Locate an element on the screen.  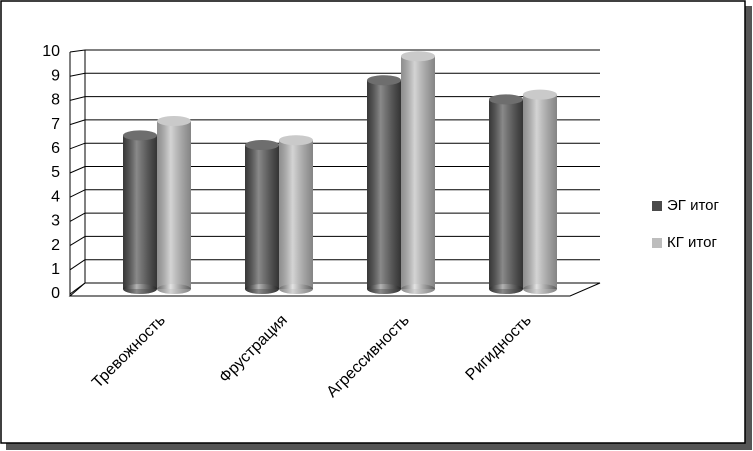
legend-label: ЭГ итог is located at coordinates (693, 205).